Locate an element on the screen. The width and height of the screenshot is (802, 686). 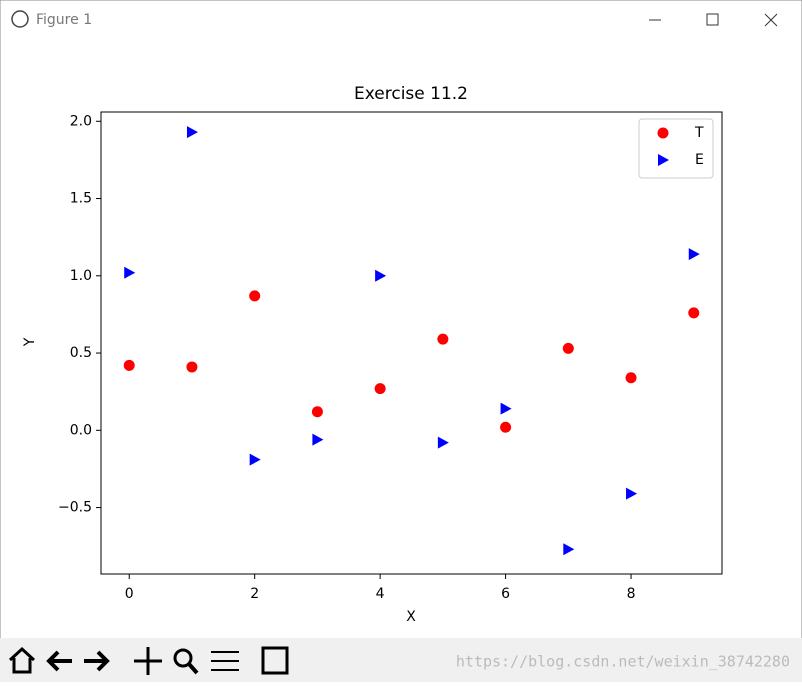
close-button is located at coordinates (771, 20).